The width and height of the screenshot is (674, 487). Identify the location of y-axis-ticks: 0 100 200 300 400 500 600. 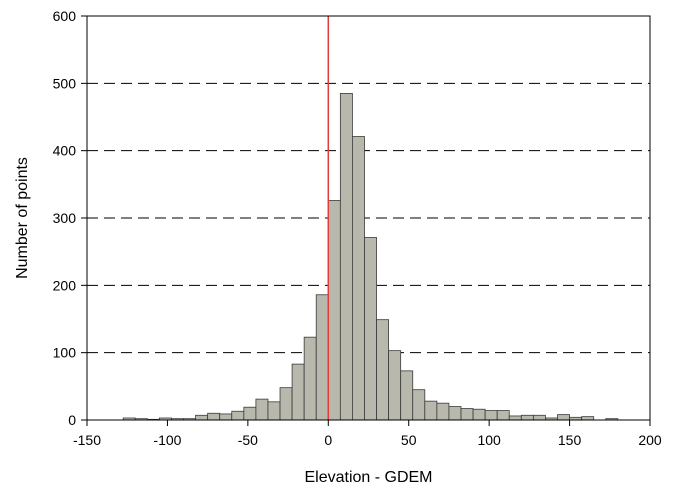
(70, 218).